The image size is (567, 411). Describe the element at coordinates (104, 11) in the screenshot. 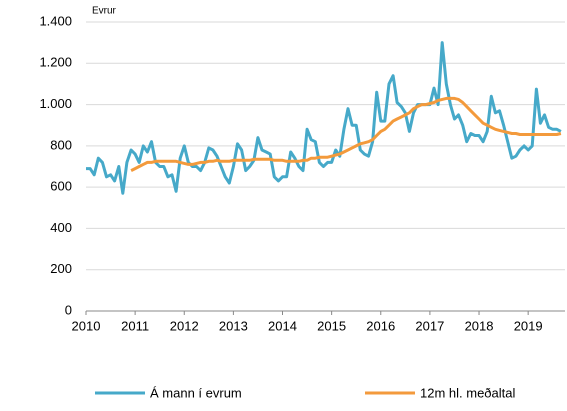

I see `y-axis-label: Evrur` at that location.